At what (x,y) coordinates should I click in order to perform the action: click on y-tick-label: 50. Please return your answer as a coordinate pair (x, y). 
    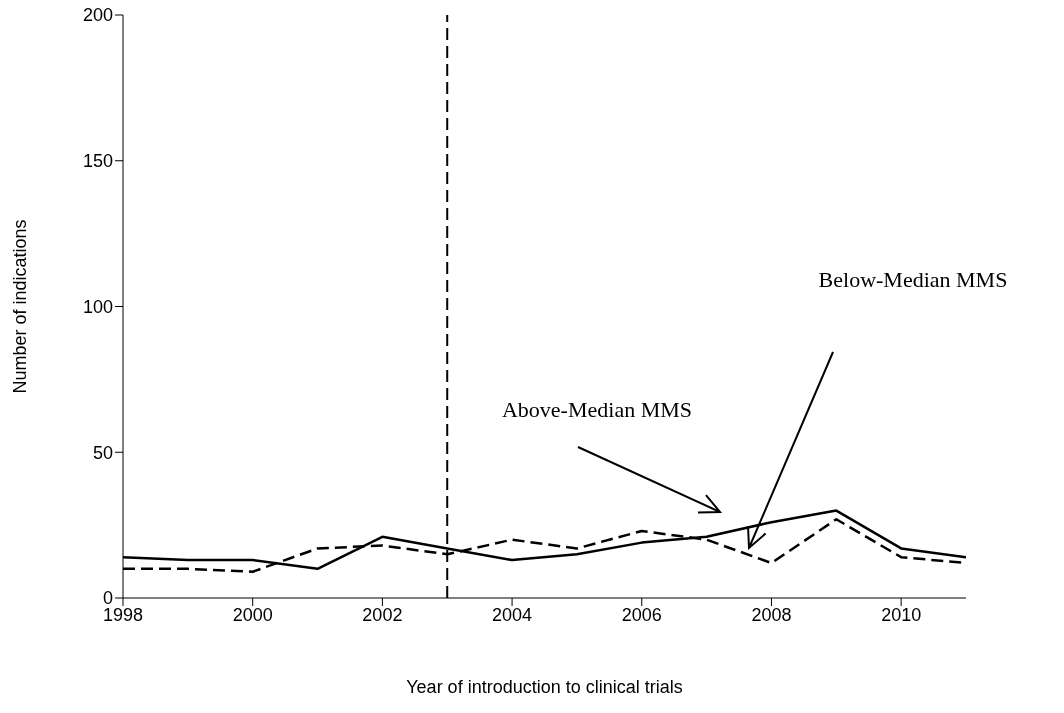
    Looking at the image, I should click on (102, 452).